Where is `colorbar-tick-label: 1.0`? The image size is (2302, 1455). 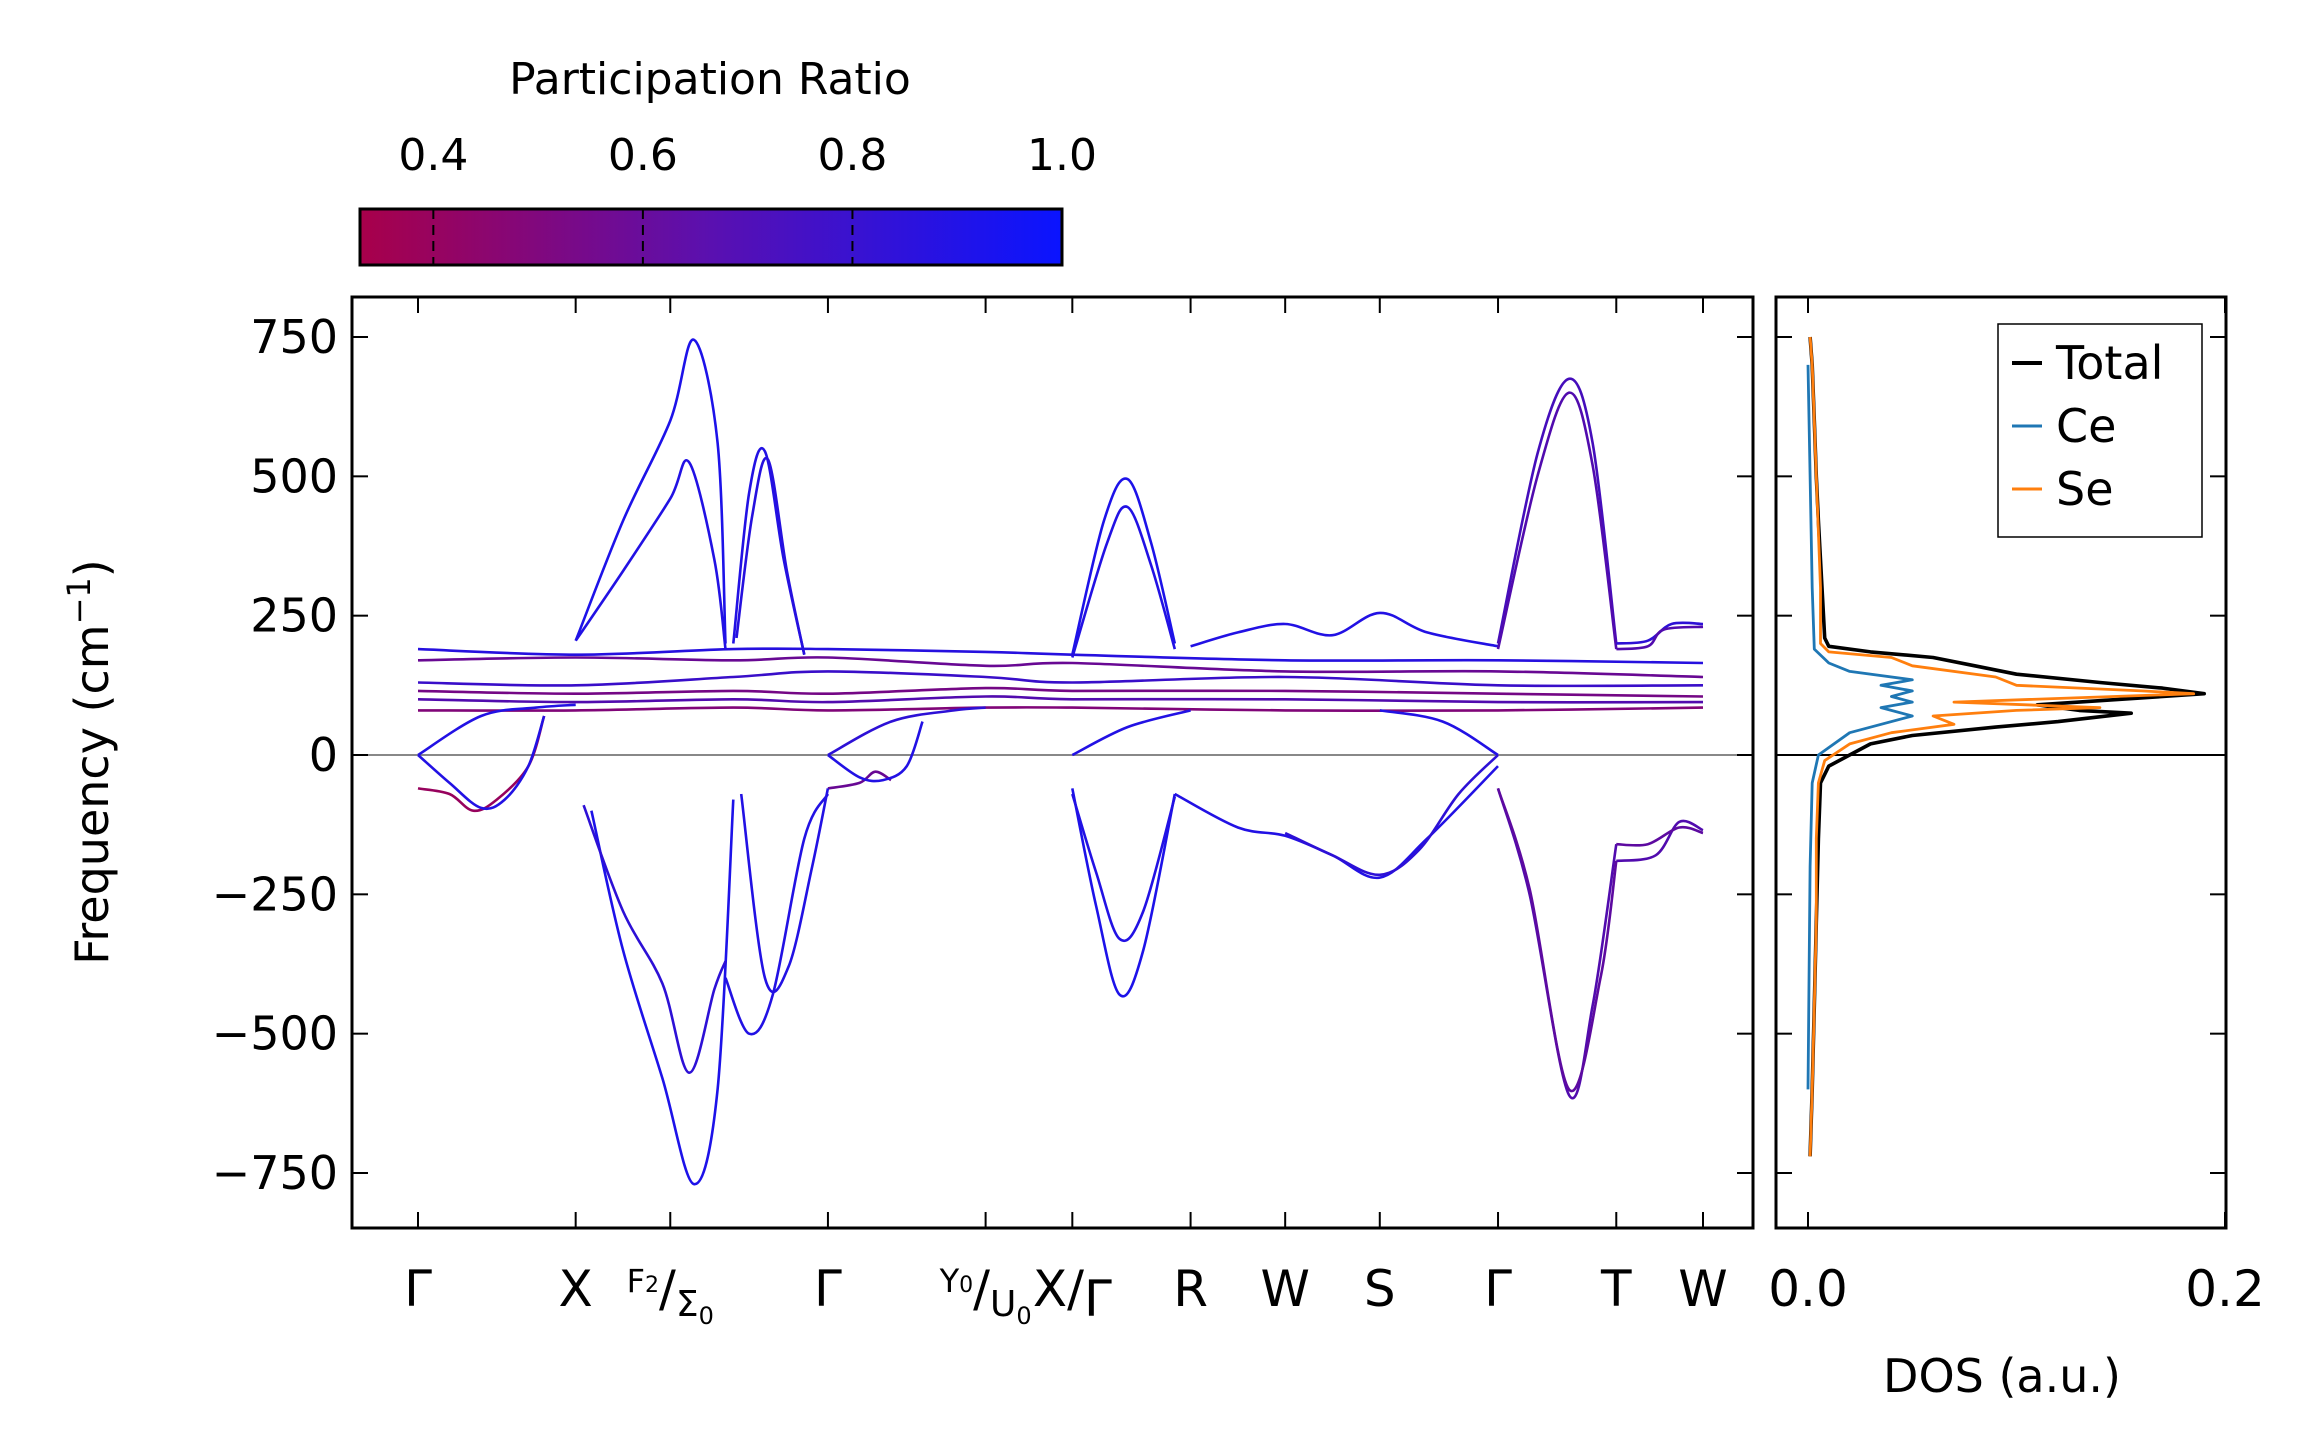 colorbar-tick-label: 1.0 is located at coordinates (1062, 155).